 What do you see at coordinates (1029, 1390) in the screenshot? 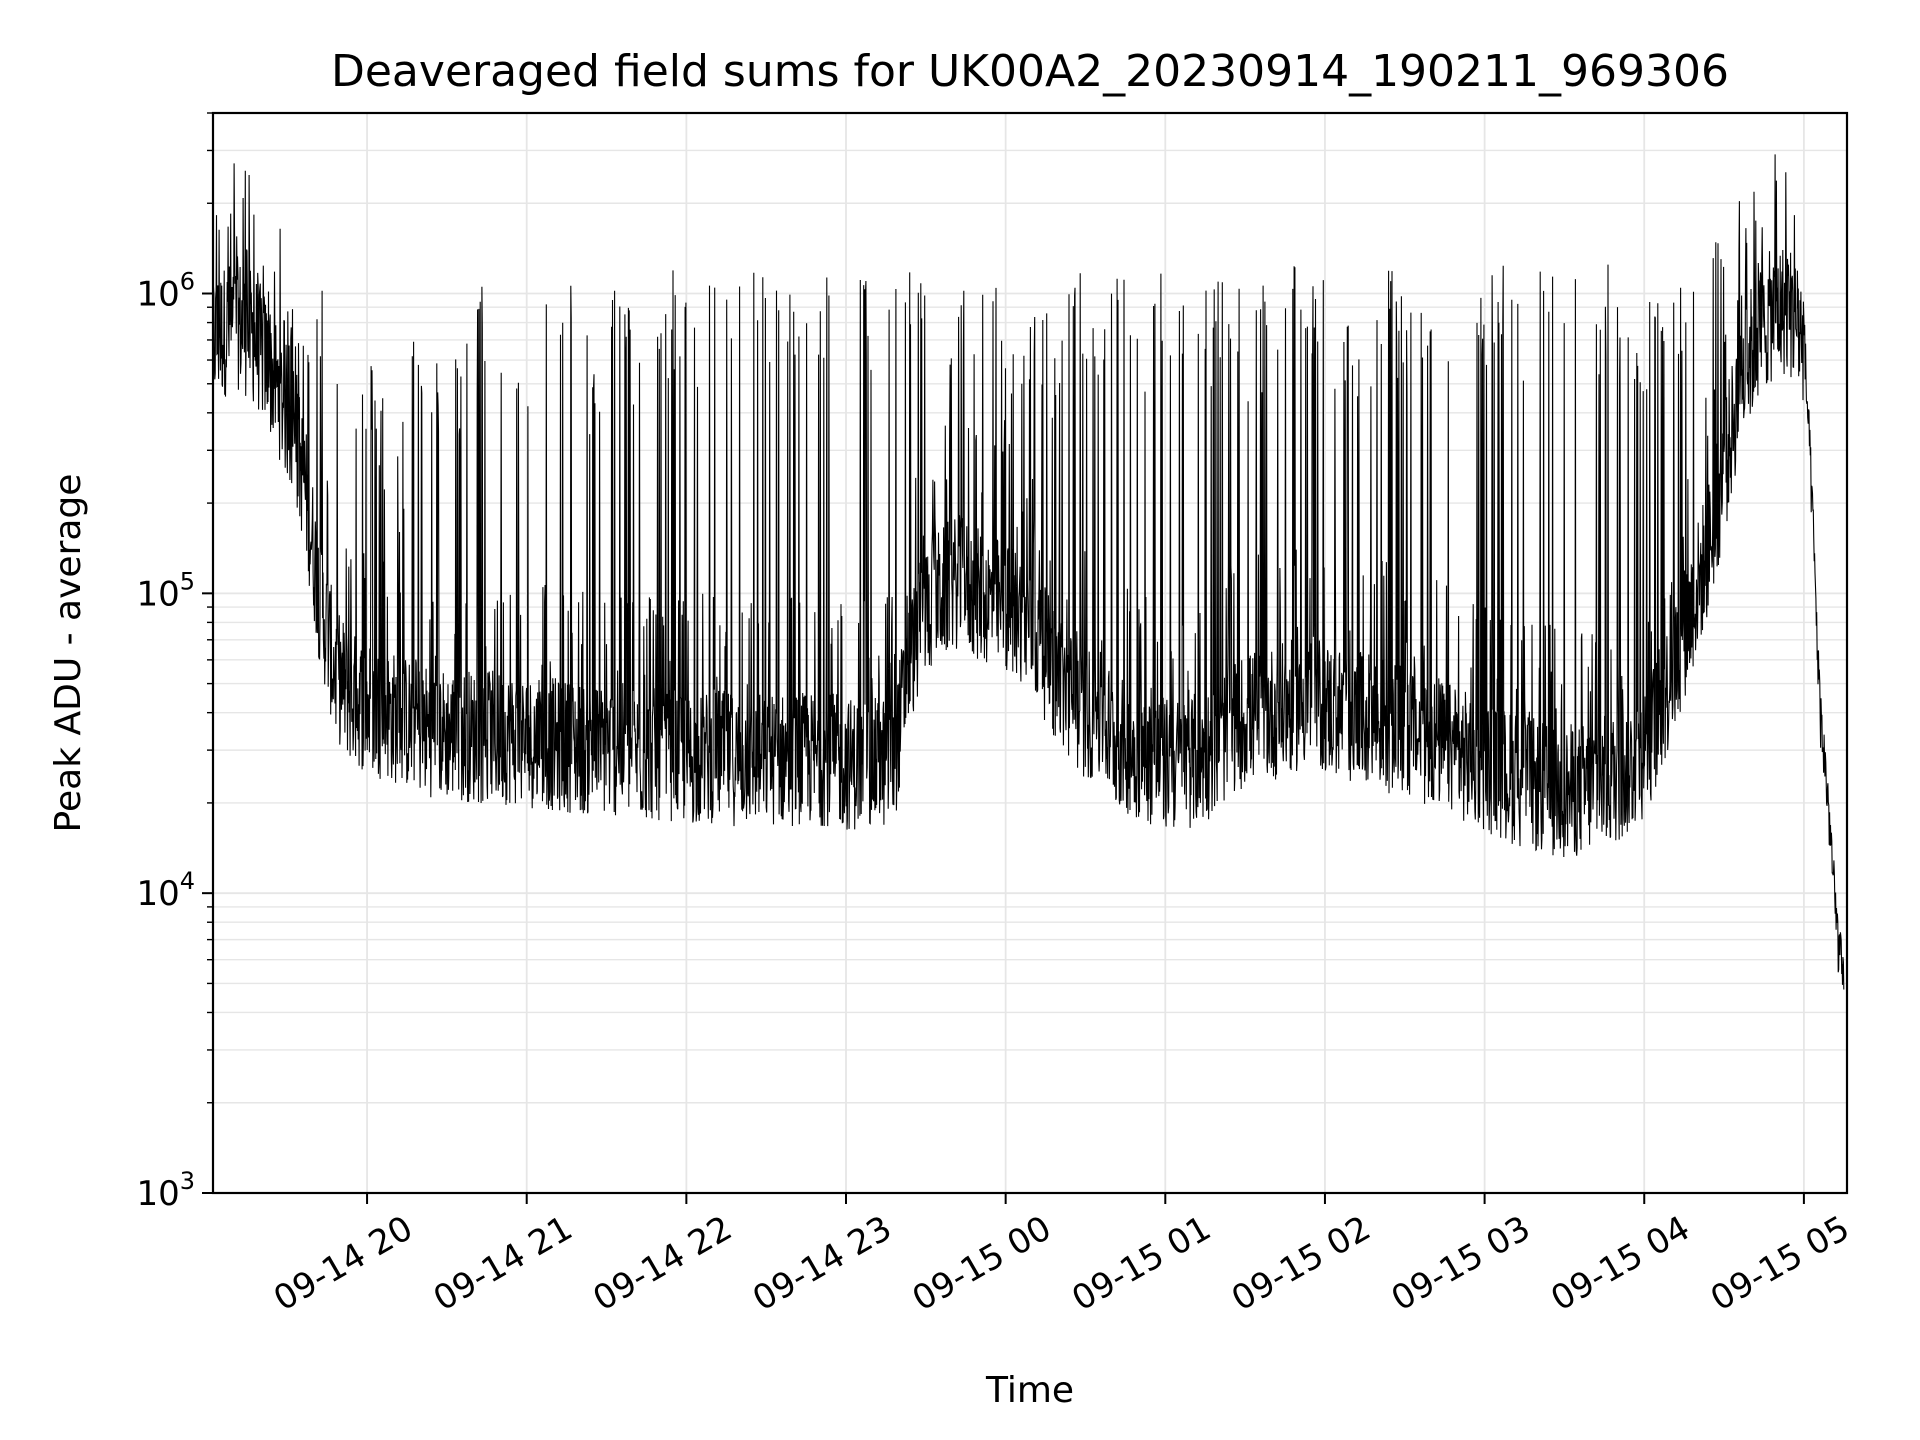
I see `x-axis-label: Time` at bounding box center [1029, 1390].